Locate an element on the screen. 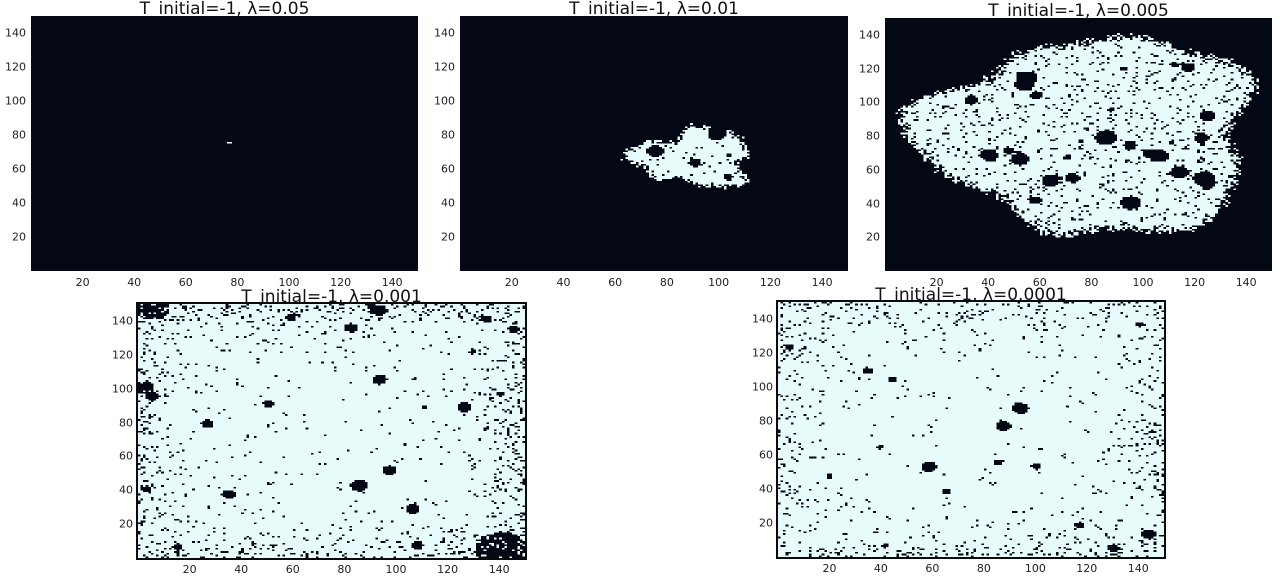 The image size is (1280, 577). panel-title: T_initial=-1, λ=0.001 is located at coordinates (331, 297).